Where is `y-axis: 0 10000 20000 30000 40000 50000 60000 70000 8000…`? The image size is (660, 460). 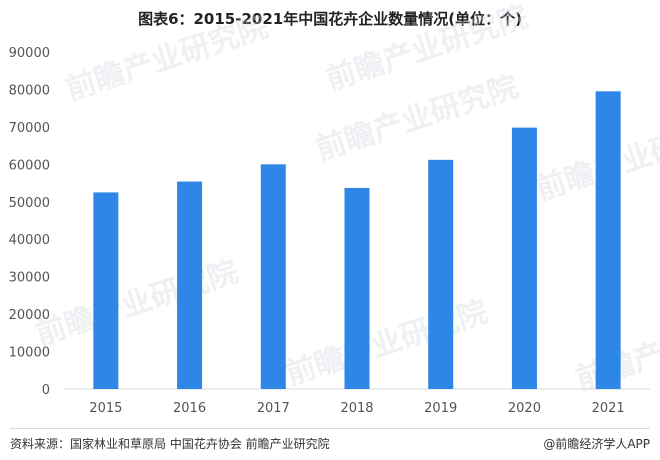 y-axis: 0 10000 20000 30000 40000 50000 60000 70000 8000… is located at coordinates (29, 222).